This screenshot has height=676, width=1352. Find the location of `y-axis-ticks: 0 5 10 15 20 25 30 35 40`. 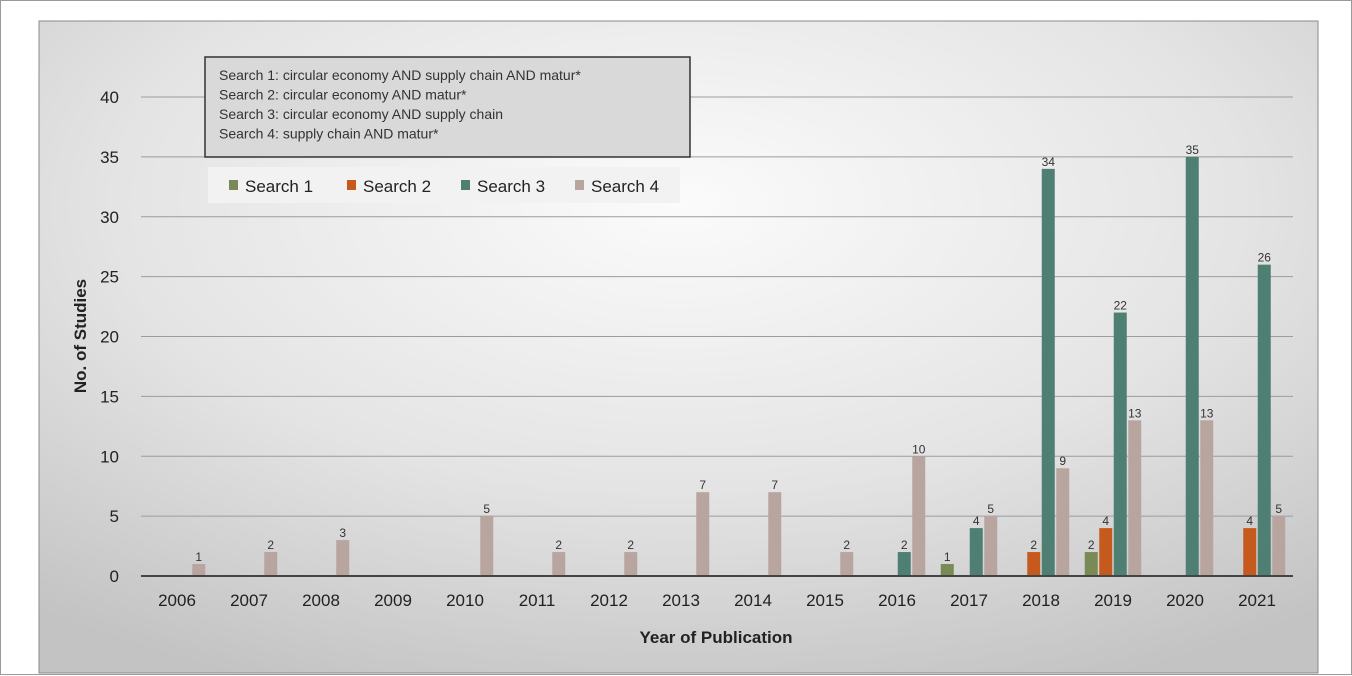

y-axis-ticks: 0 5 10 15 20 25 30 35 40 is located at coordinates (109, 337).